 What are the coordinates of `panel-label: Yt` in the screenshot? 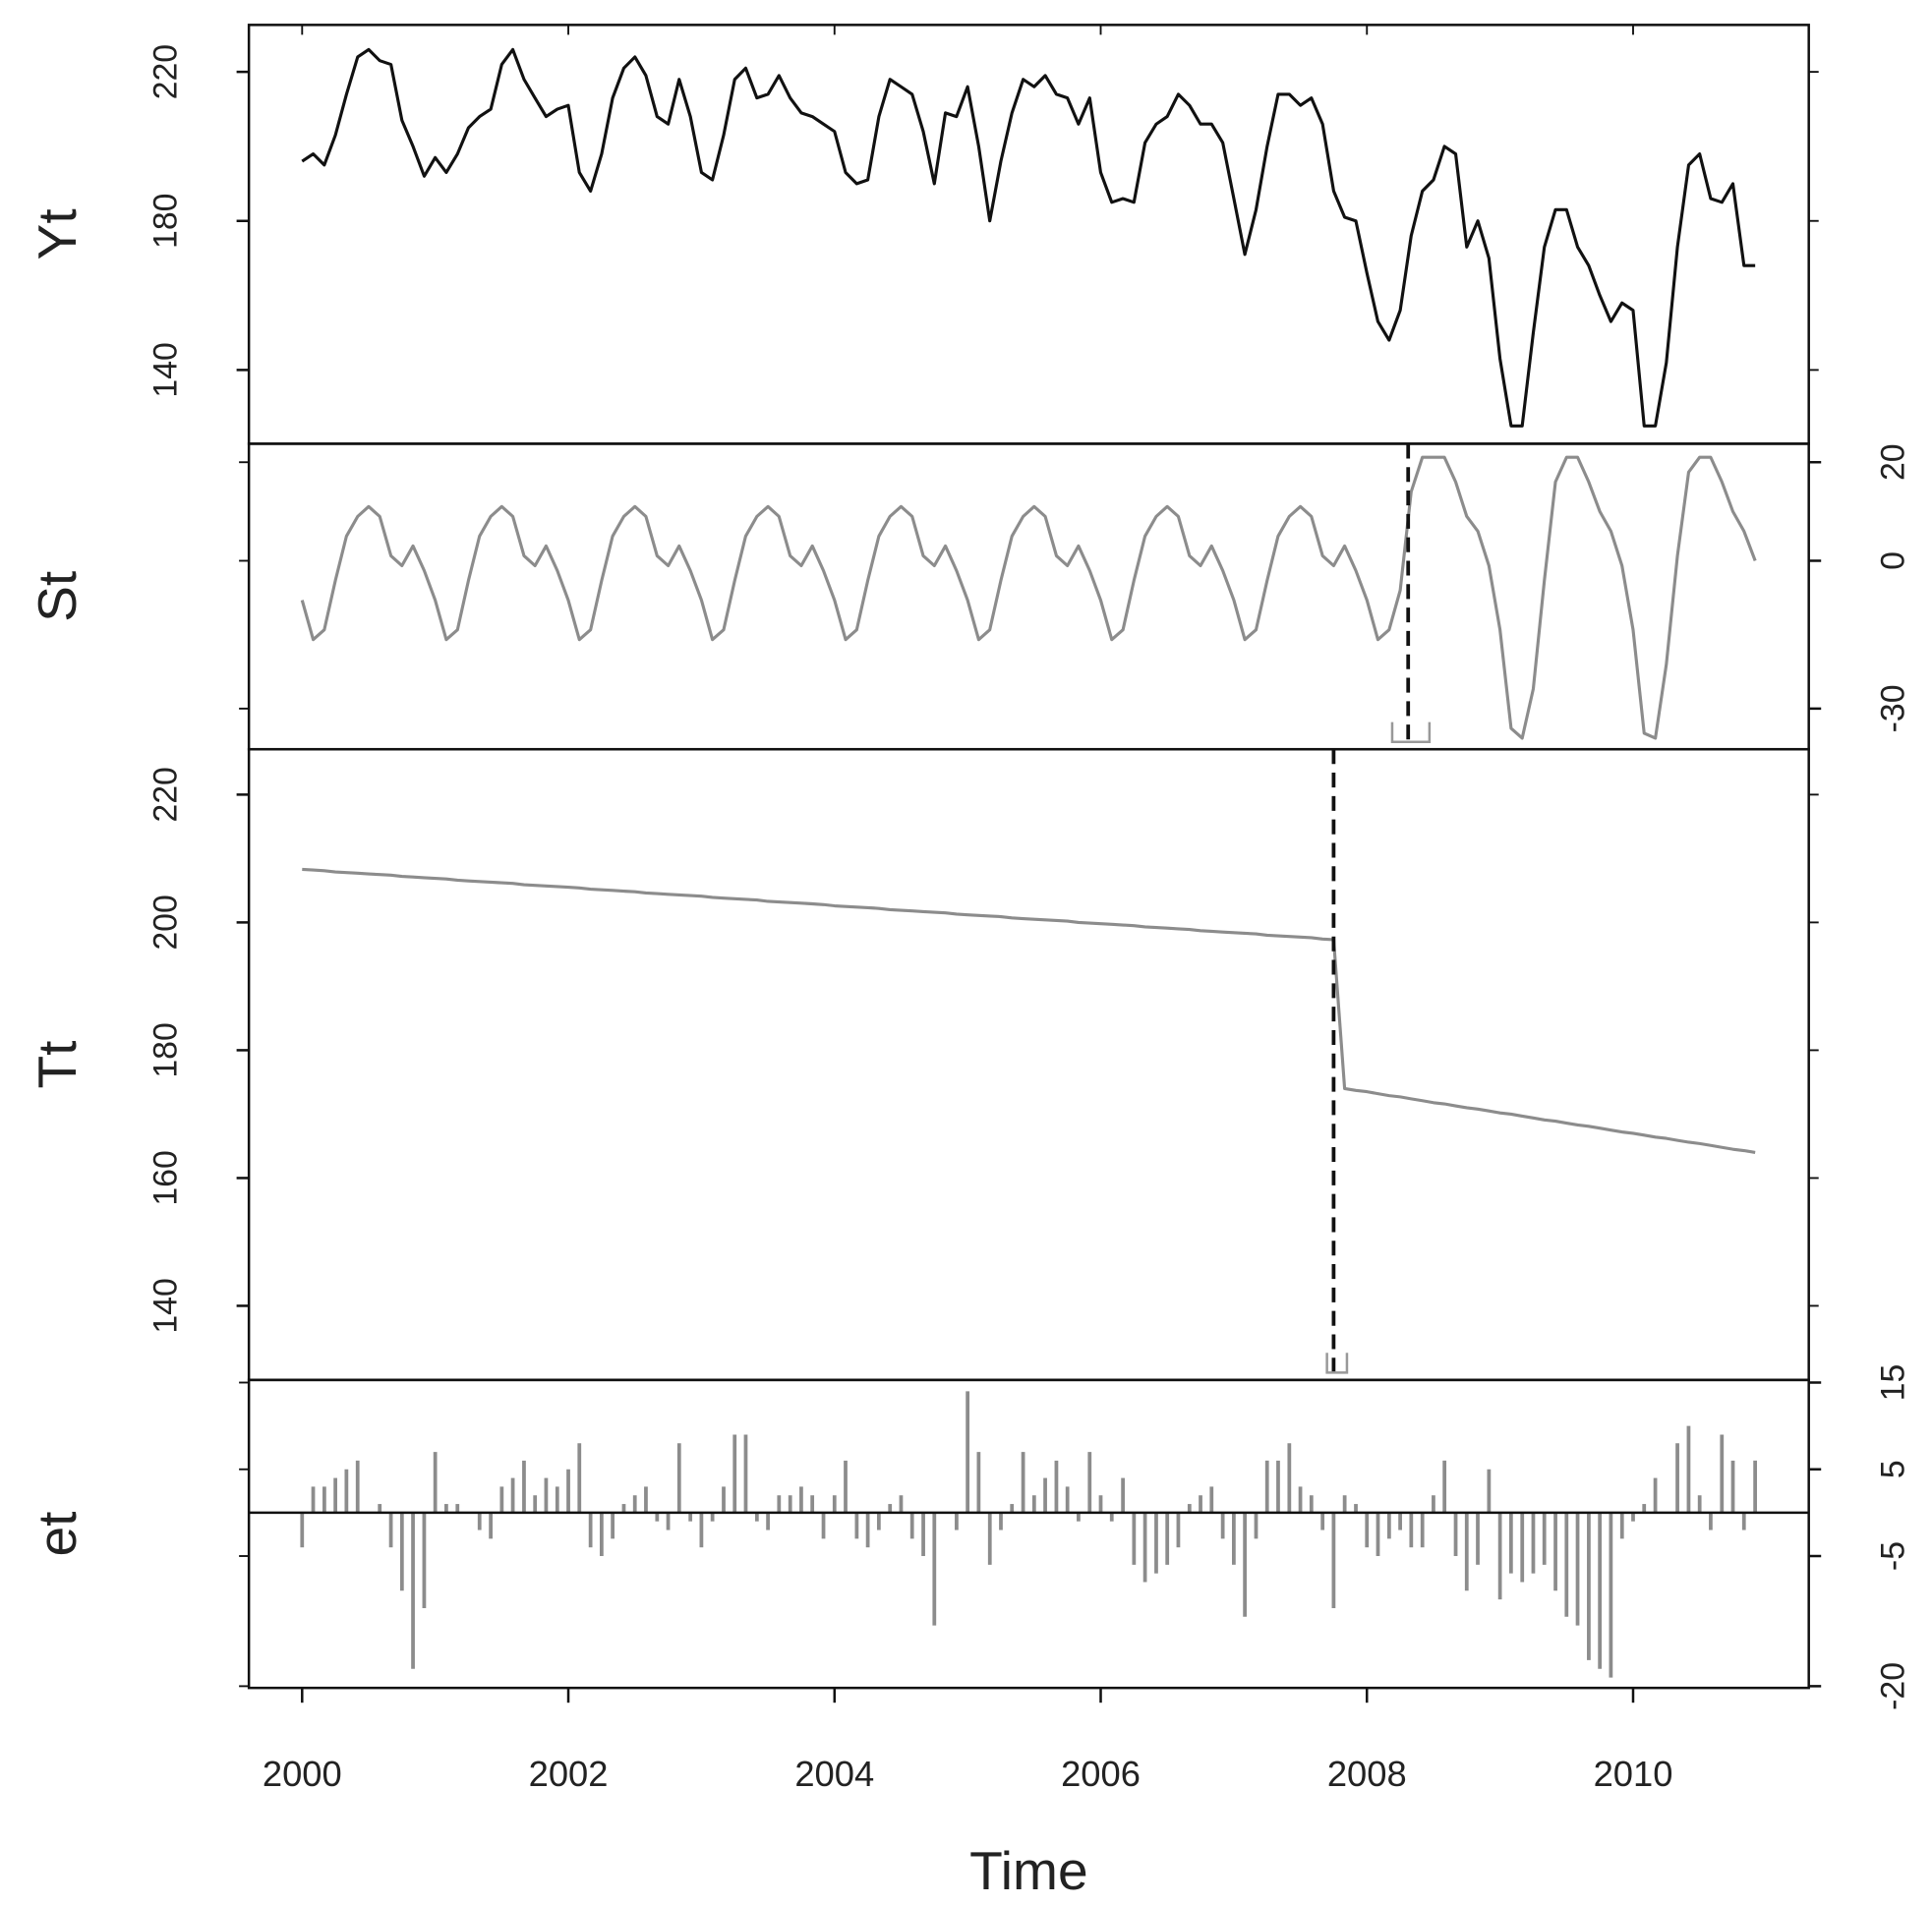 It's located at (57, 234).